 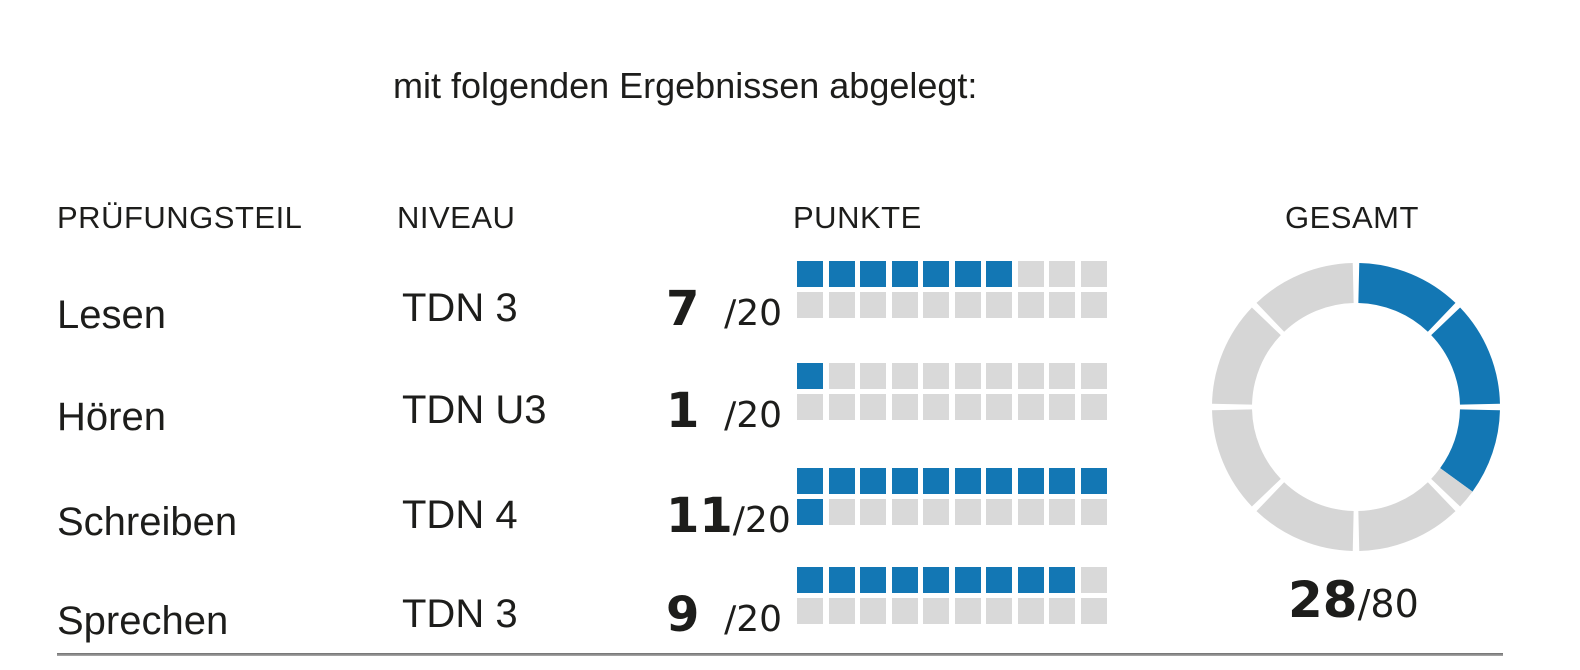 I want to click on part-label: Schreiben, so click(x=147, y=522).